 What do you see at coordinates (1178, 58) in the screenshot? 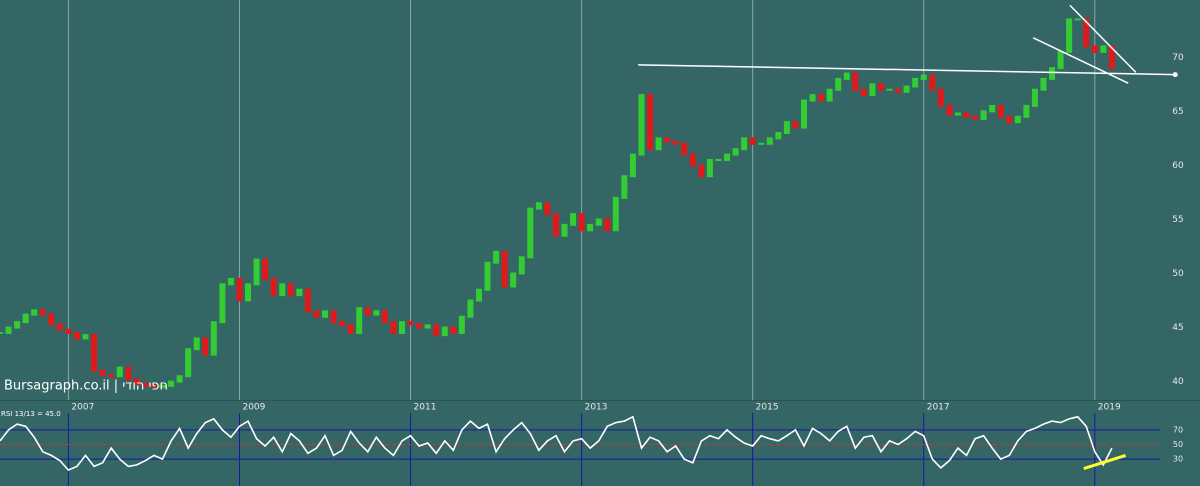
I see `y-tick-label: 70` at bounding box center [1178, 58].